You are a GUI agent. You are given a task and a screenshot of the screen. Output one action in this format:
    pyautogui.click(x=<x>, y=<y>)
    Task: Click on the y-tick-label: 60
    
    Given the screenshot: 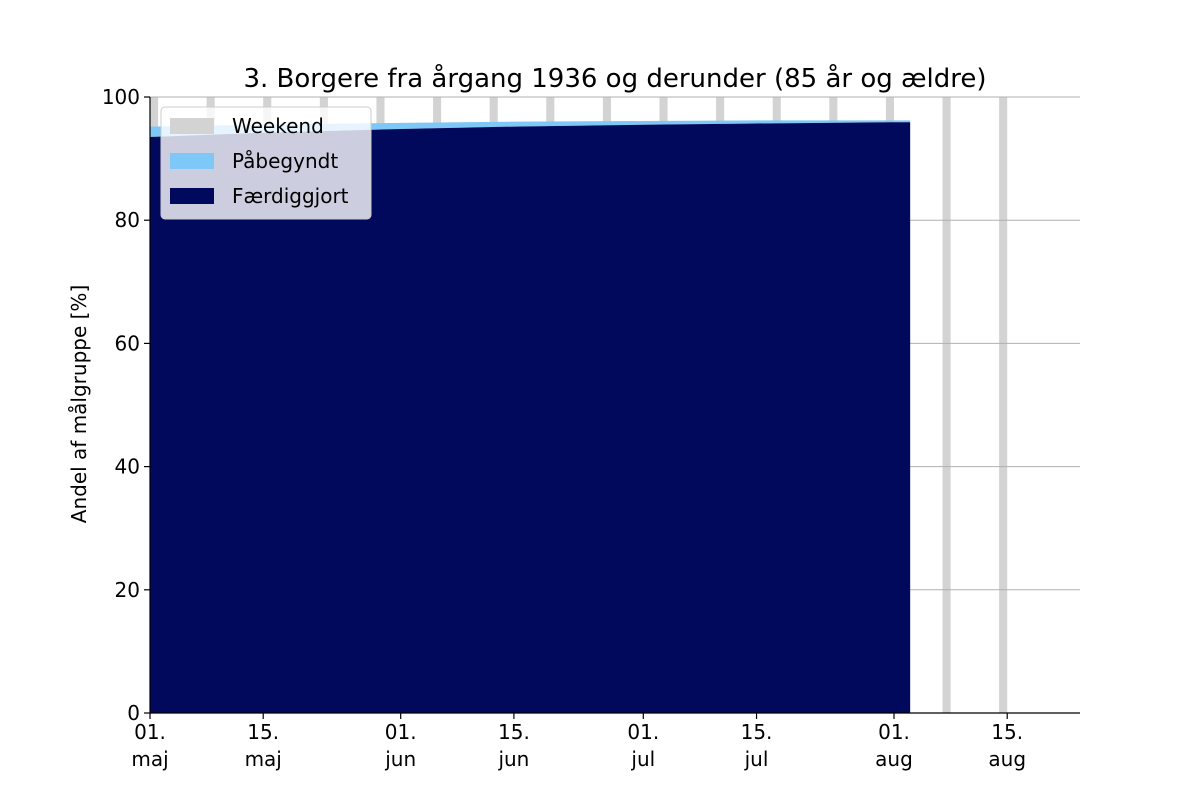 What is the action you would take?
    pyautogui.click(x=127, y=343)
    